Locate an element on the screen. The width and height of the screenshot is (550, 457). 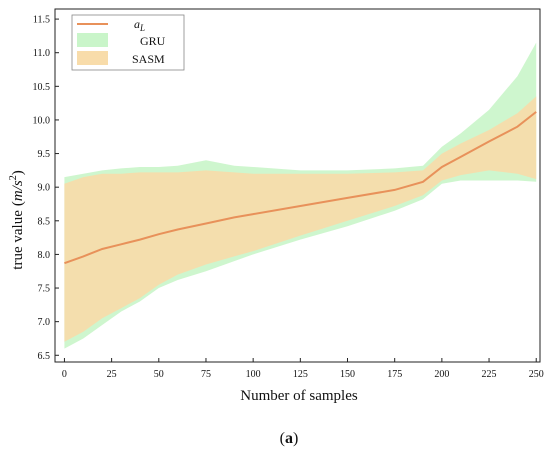
x-tick-label: 100 is located at coordinates (253, 374).